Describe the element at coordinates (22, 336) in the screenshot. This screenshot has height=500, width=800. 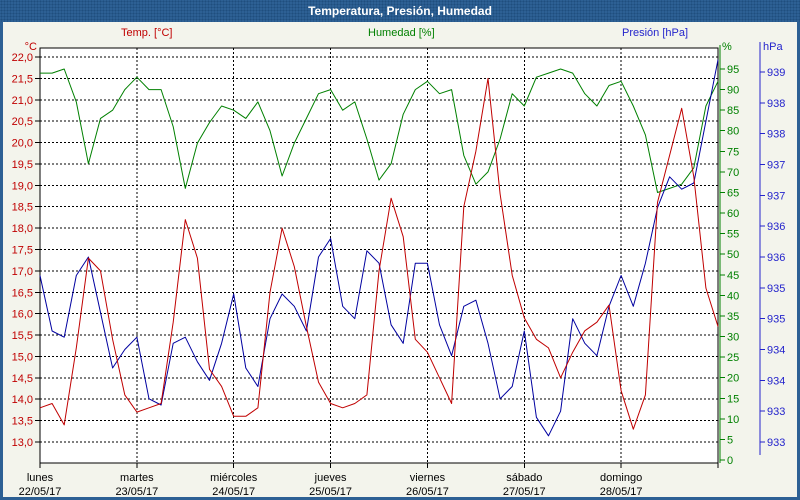
I see `temp-tick-label: 15,5` at that location.